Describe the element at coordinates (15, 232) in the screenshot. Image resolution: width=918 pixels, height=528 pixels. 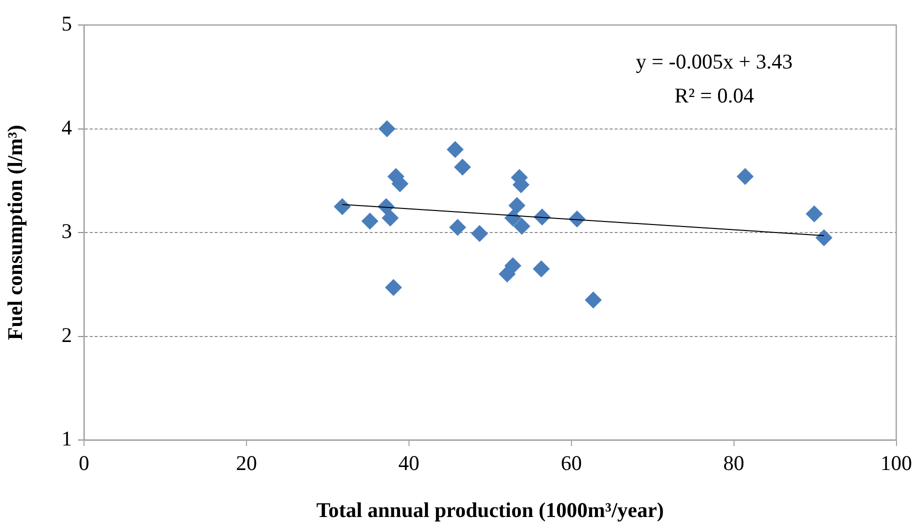
I see `y-axis-title: Fuel consumption (l/m³)` at that location.